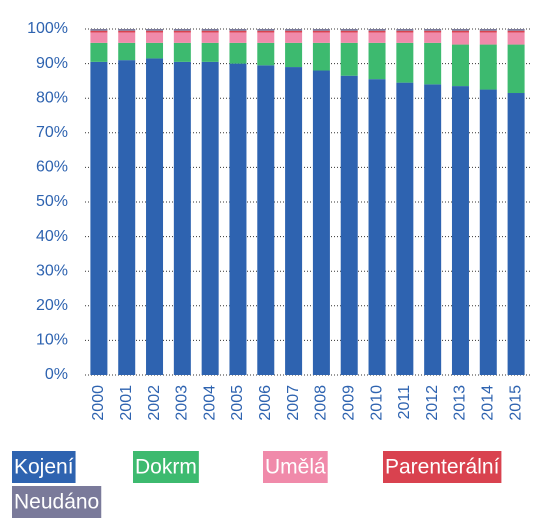 The image size is (547, 525). Describe the element at coordinates (52, 270) in the screenshot. I see `y-tick-label: 30%` at that location.